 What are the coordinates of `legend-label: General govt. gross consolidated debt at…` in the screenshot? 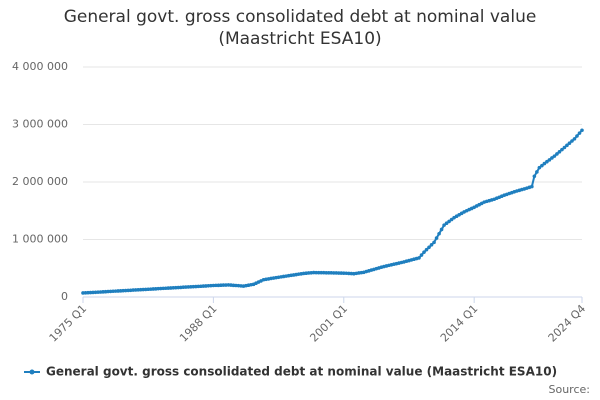 It's located at (301, 372).